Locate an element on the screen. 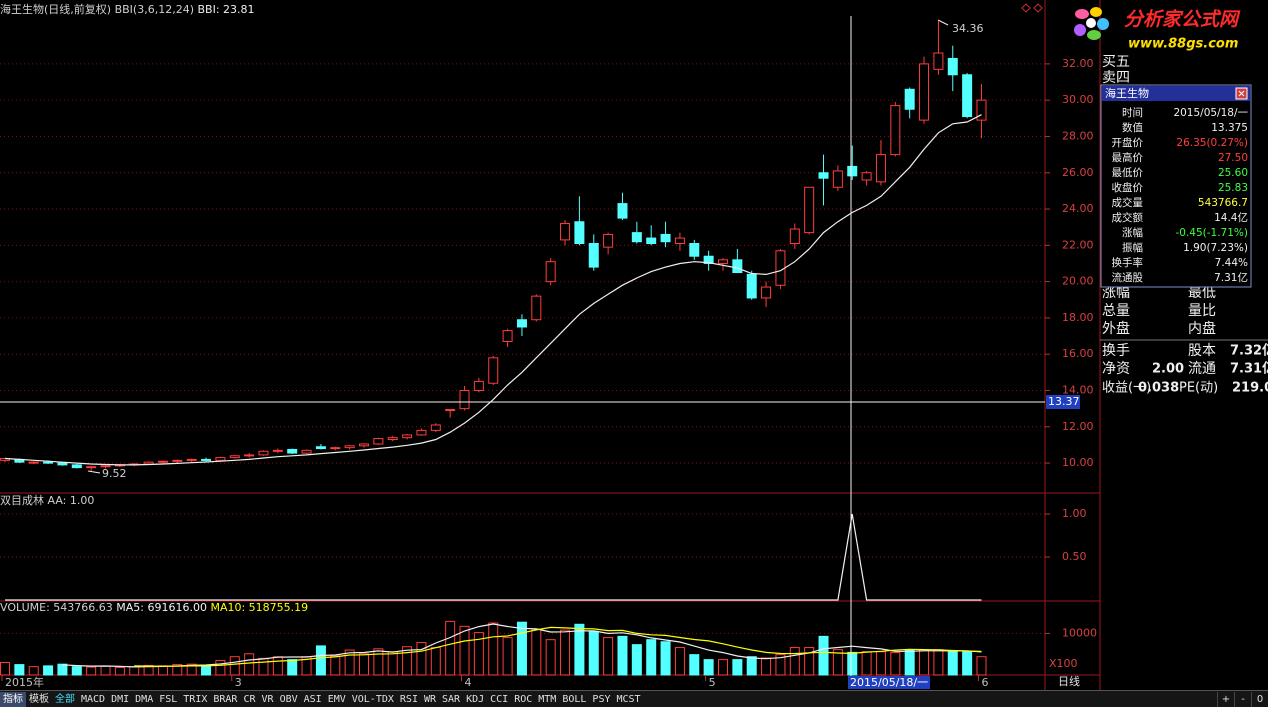 The width and height of the screenshot is (1268, 707). tooltip-value: 27.50 is located at coordinates (1233, 158).